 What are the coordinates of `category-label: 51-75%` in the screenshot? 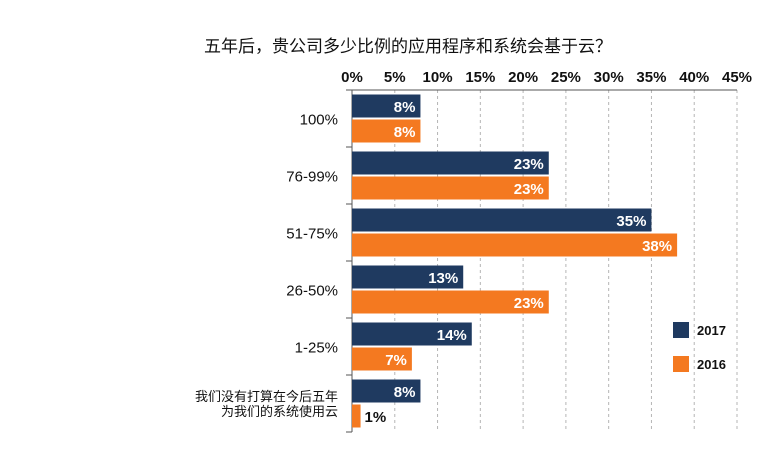 It's located at (312, 234).